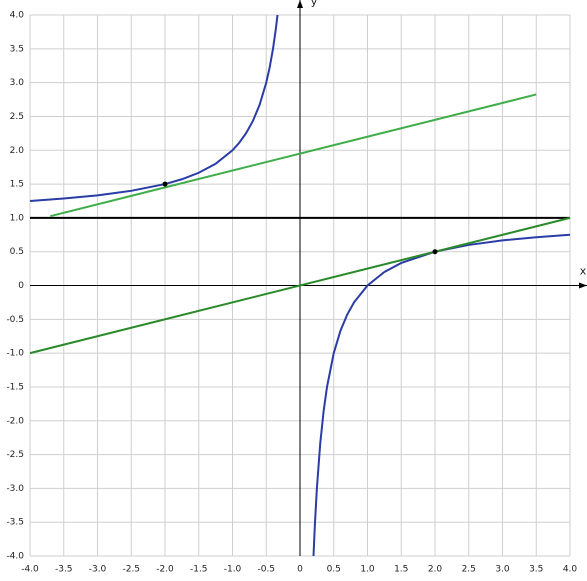  What do you see at coordinates (583, 271) in the screenshot?
I see `x-axis-label: x` at bounding box center [583, 271].